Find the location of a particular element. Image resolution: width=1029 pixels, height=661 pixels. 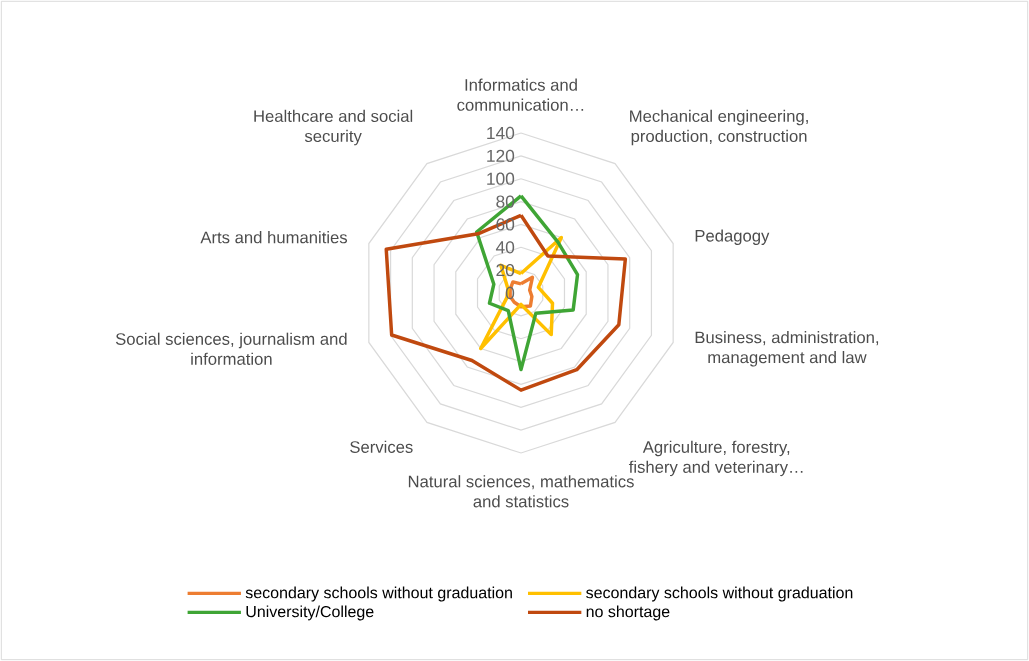

spoke-label: Social sciences, journalism and information is located at coordinates (231, 348).